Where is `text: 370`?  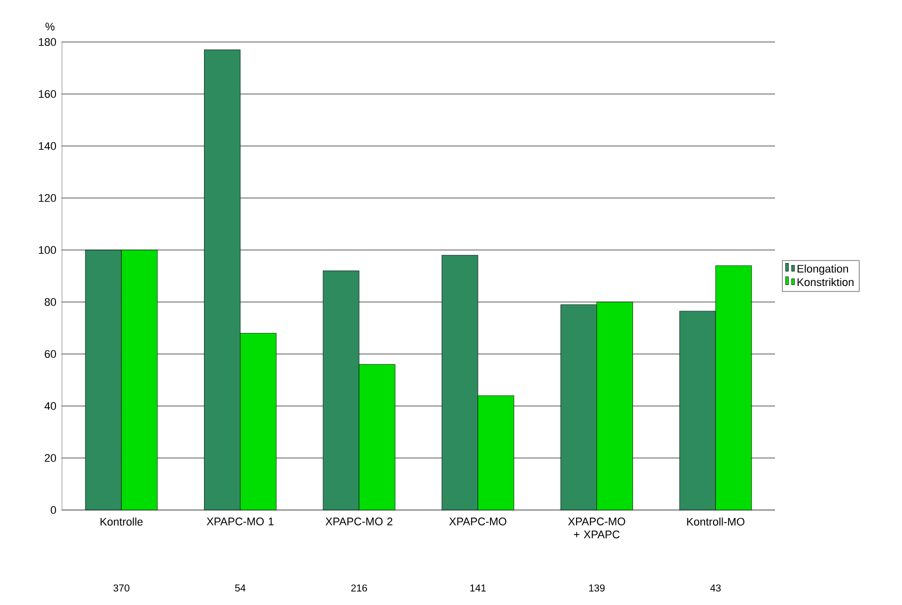 text: 370 is located at coordinates (121, 588).